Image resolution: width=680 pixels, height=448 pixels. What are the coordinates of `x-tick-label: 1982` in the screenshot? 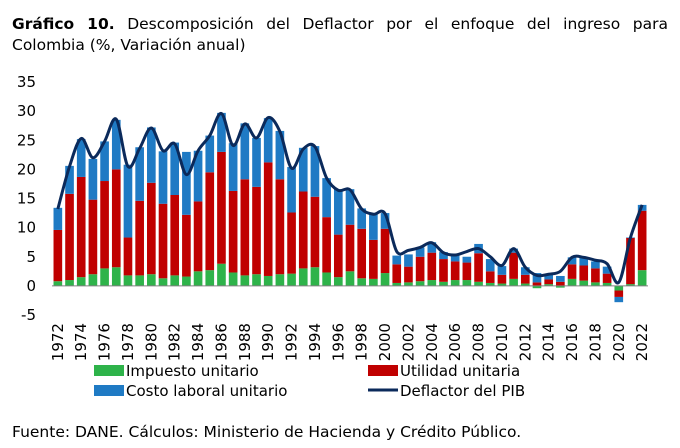 It's located at (175, 342).